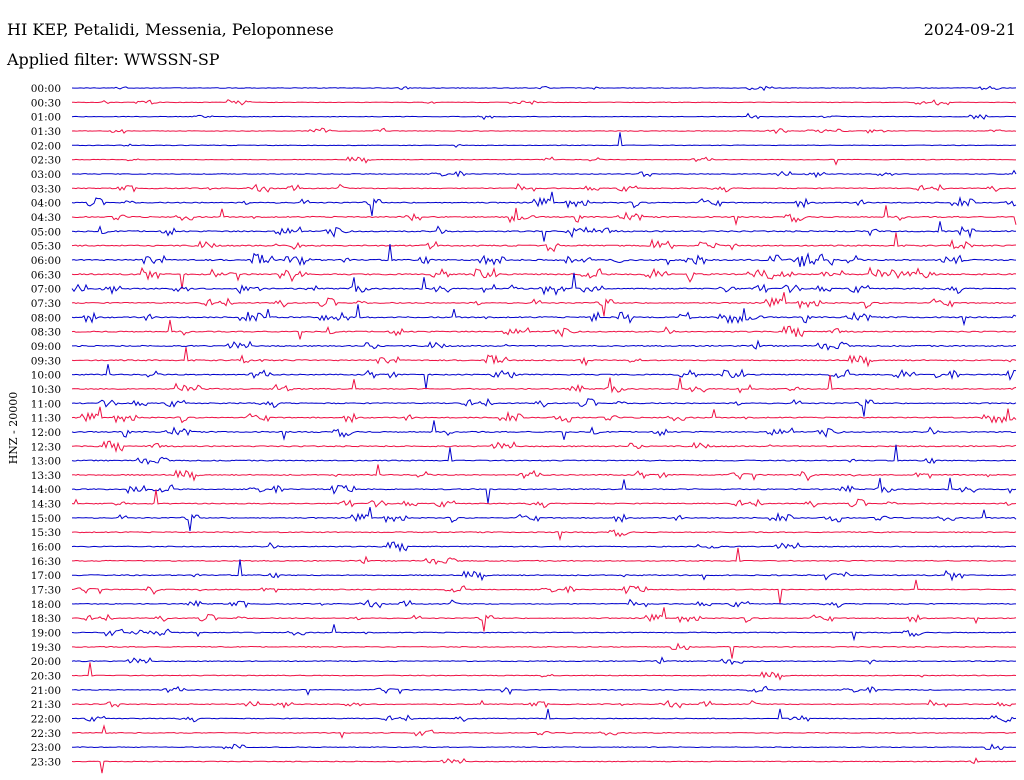 The width and height of the screenshot is (1024, 780). Describe the element at coordinates (46, 275) in the screenshot. I see `row-label-0630: 06:30` at that location.